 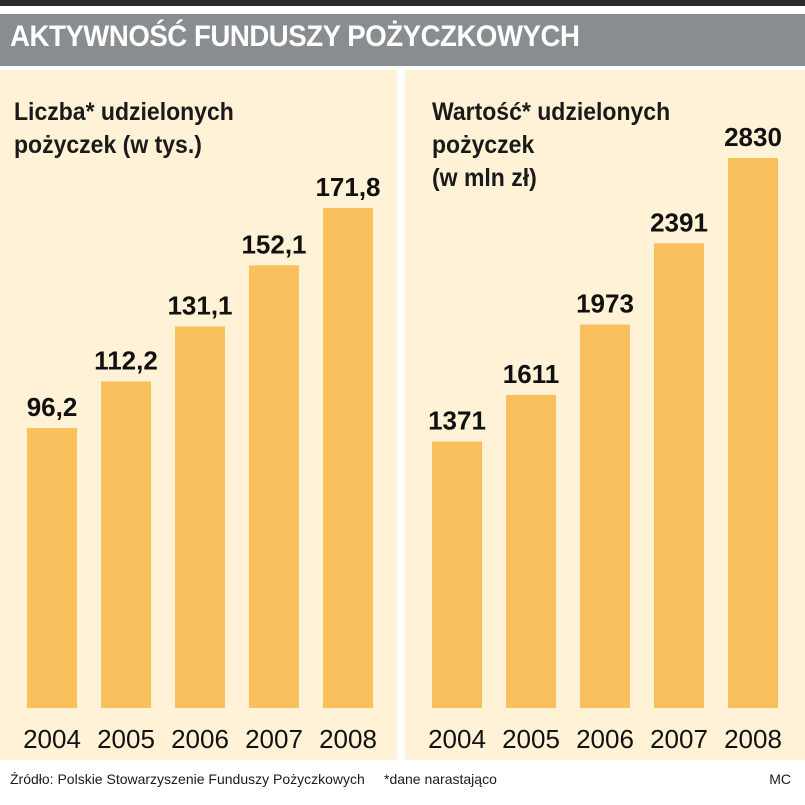 What do you see at coordinates (679, 739) in the screenshot?
I see `year-label-right-2007: 2007` at bounding box center [679, 739].